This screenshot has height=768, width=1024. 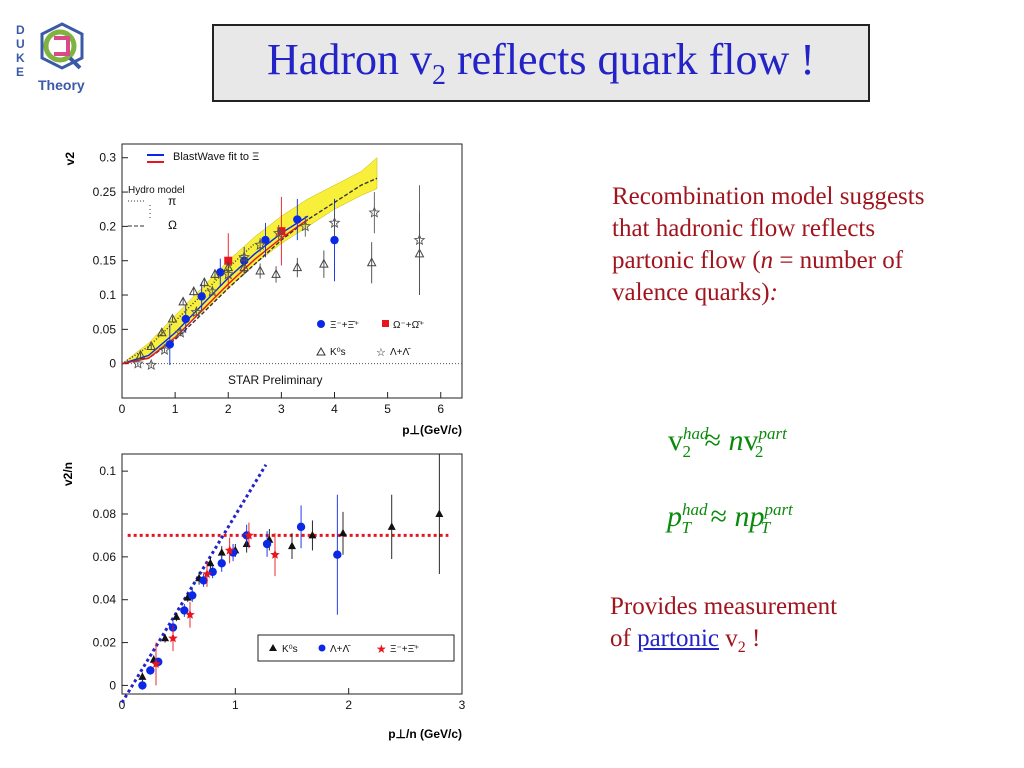 What do you see at coordinates (686, 527) in the screenshot?
I see `f2-lhs-sub: T` at bounding box center [686, 527].